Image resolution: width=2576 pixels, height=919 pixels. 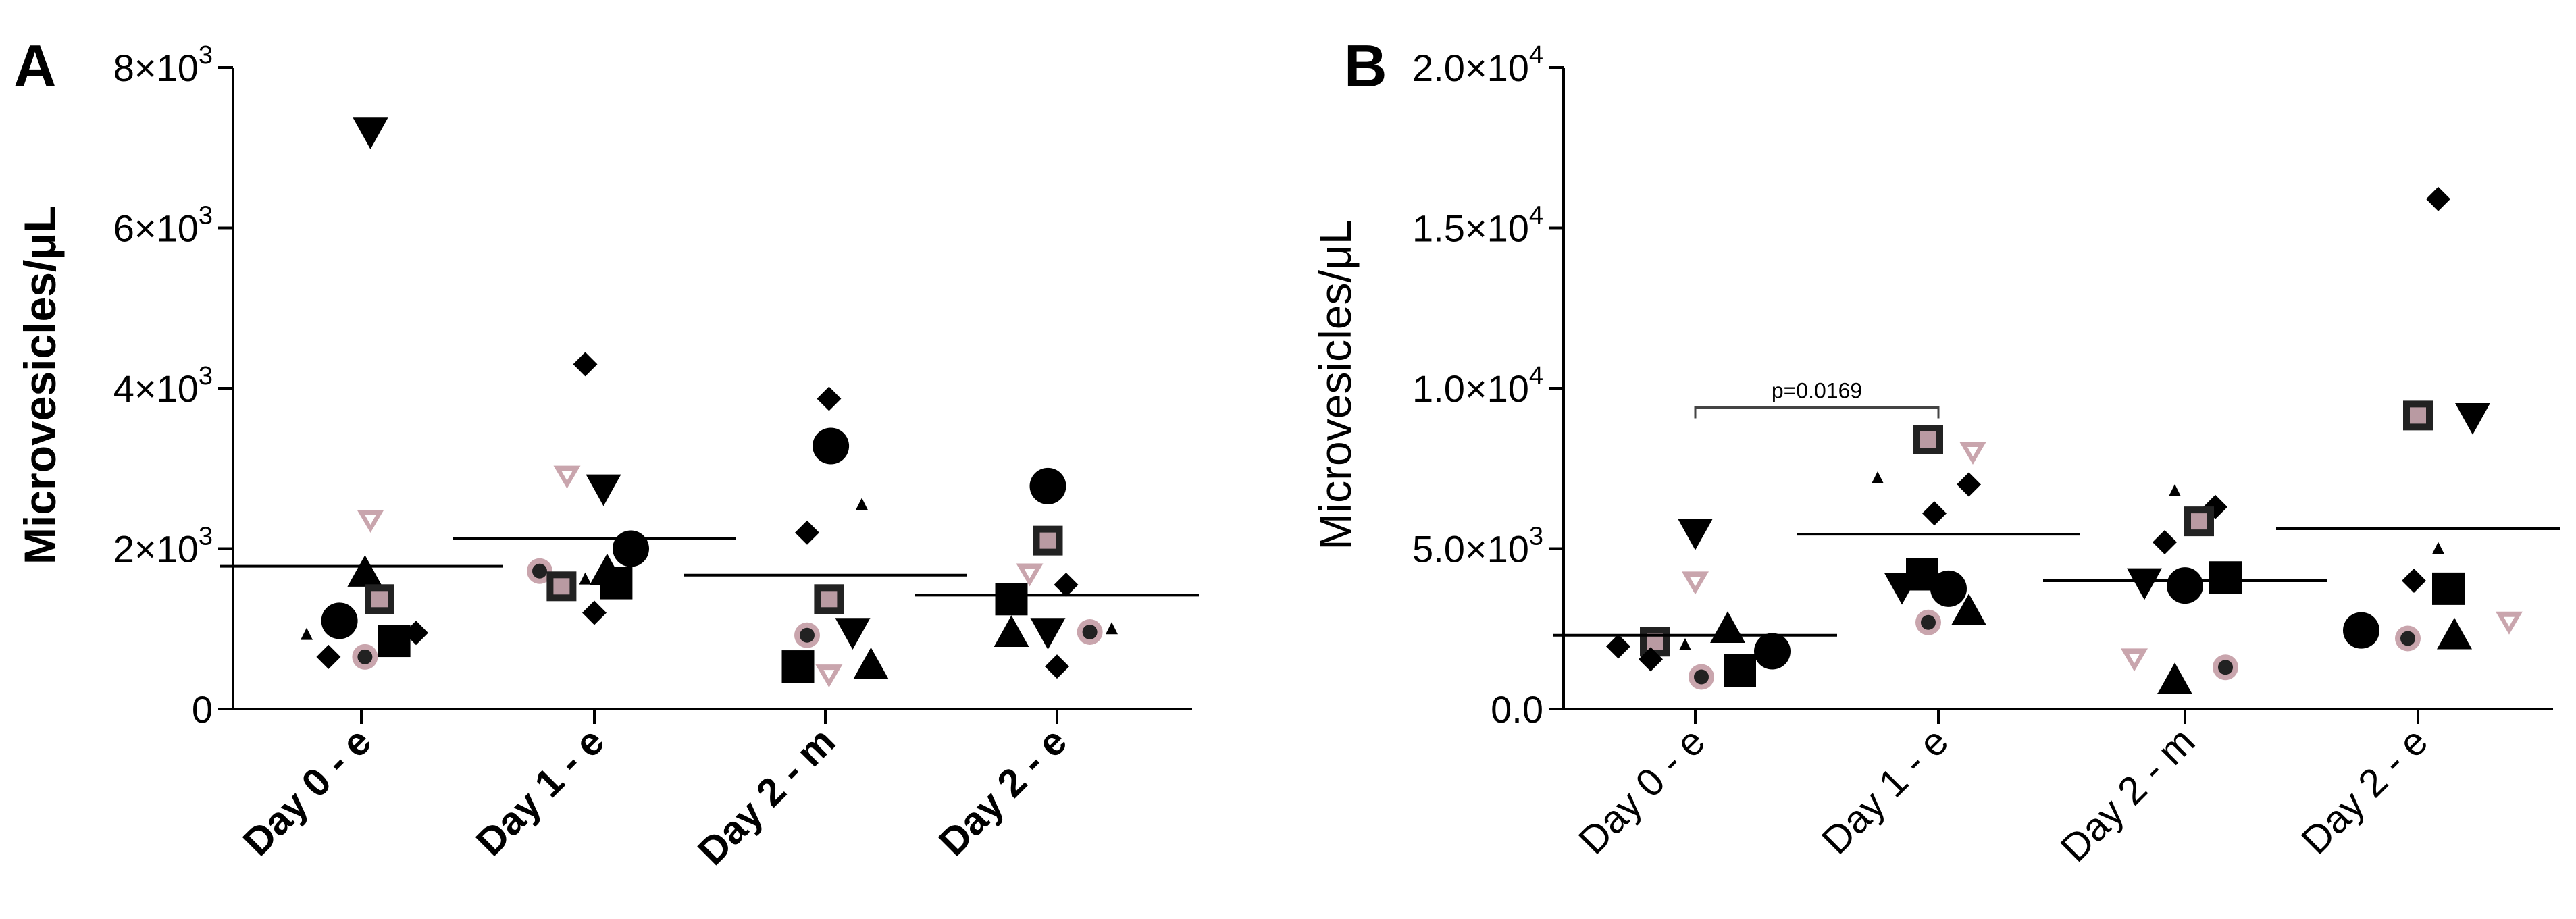 I want to click on panel-a-x-tick-label: Day 0 - e, so click(x=307, y=791).